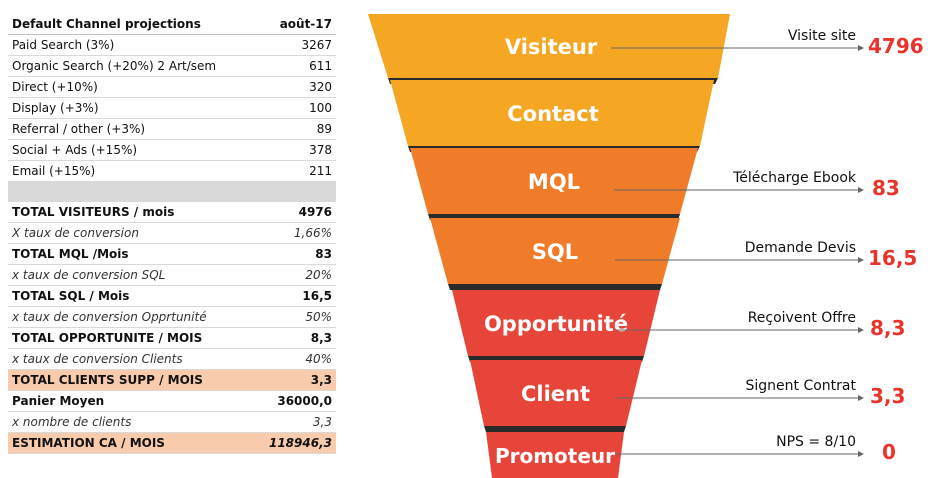 The height and width of the screenshot is (478, 943). What do you see at coordinates (128, 45) in the screenshot?
I see `row-label-cell: Paid Search (3%)` at bounding box center [128, 45].